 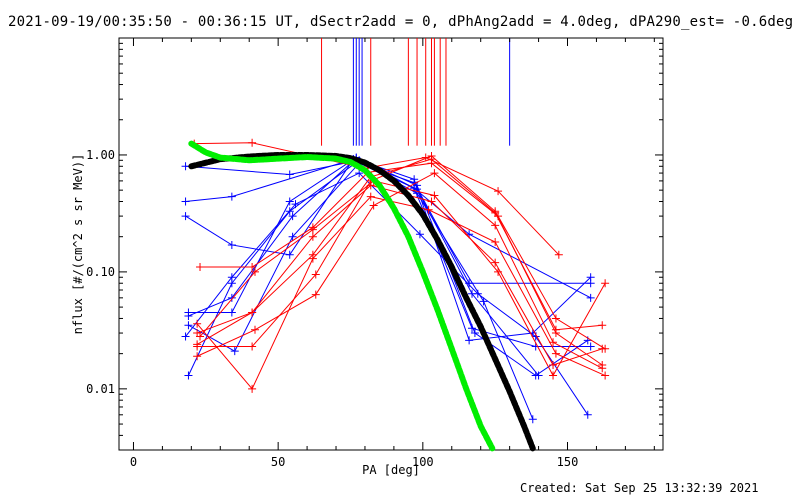 What do you see at coordinates (278, 462) in the screenshot?
I see `x-tick-label: 50` at bounding box center [278, 462].